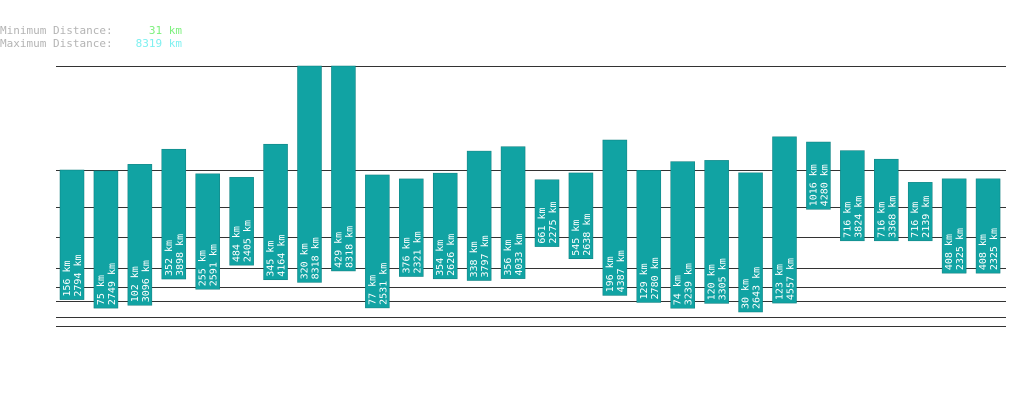 The image size is (1019, 402). I want to click on bar-max-label: 2591 km, so click(214, 265).